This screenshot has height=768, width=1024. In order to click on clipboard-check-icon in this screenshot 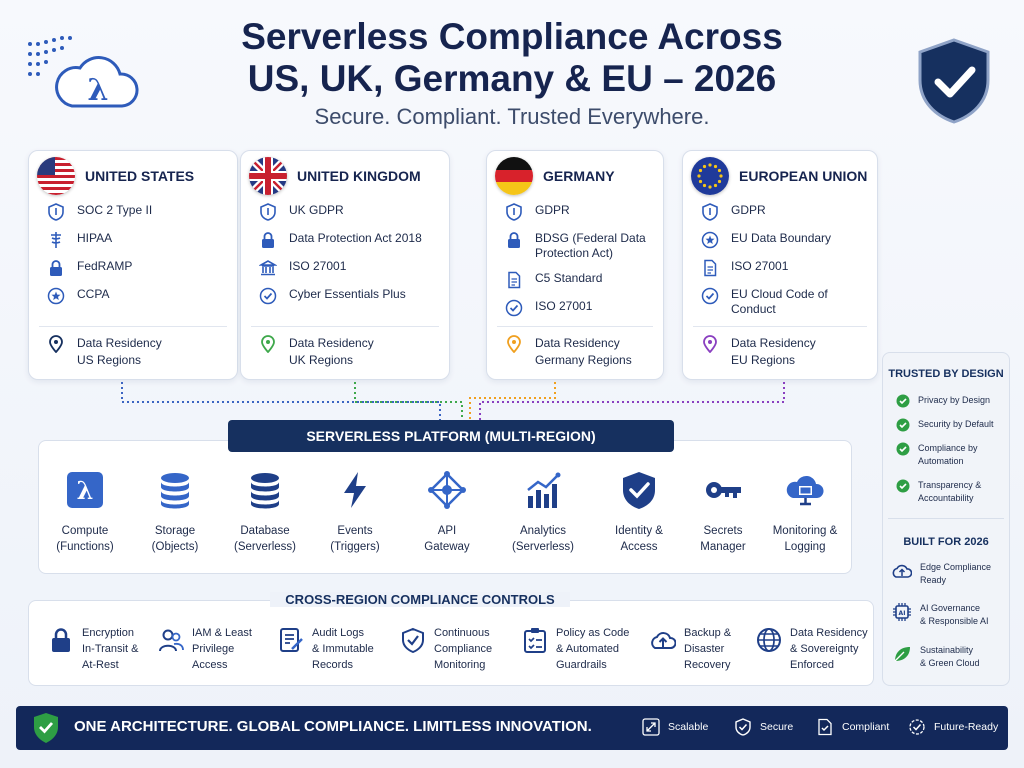, I will do `click(535, 640)`.